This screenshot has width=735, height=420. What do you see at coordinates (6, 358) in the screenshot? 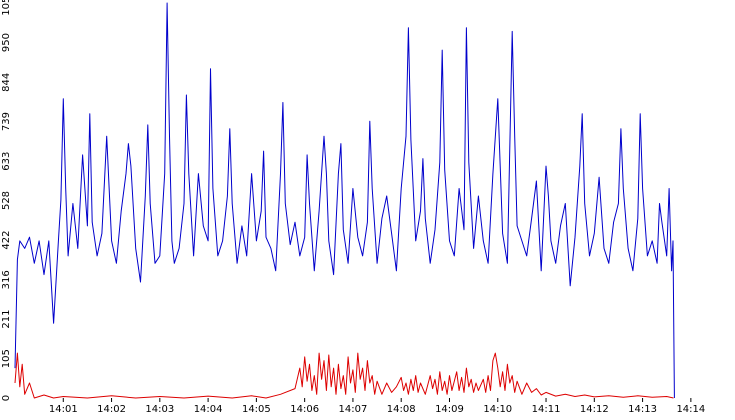
I see `y-tick-label: 105` at bounding box center [6, 358].